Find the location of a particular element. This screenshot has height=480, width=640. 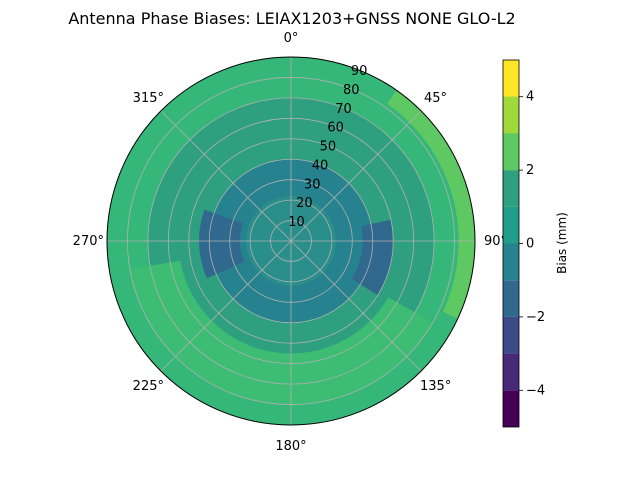

colorbar-tick-label: 0 is located at coordinates (530, 244).